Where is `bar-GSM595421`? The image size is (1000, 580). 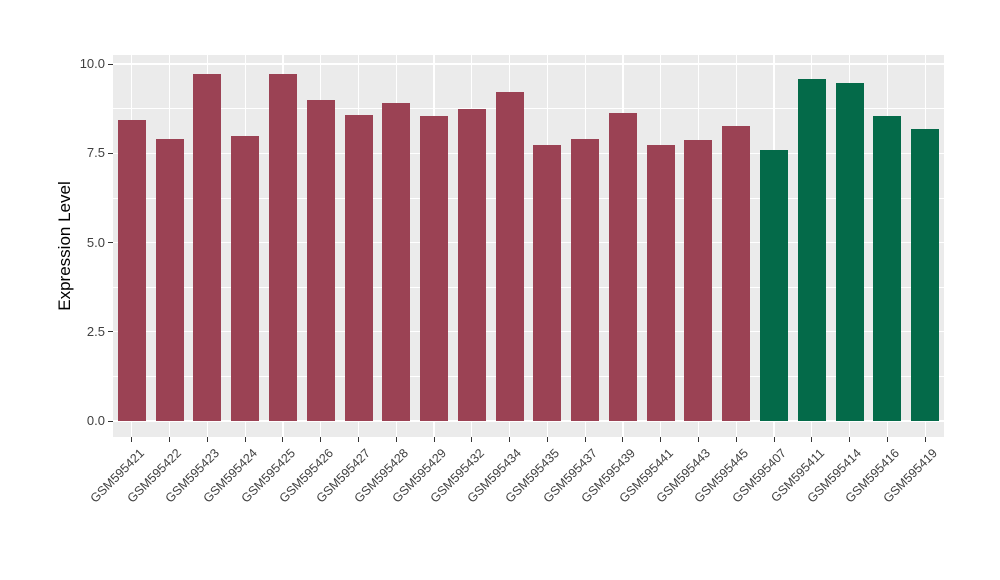
bar-GSM595421 is located at coordinates (131, 270).